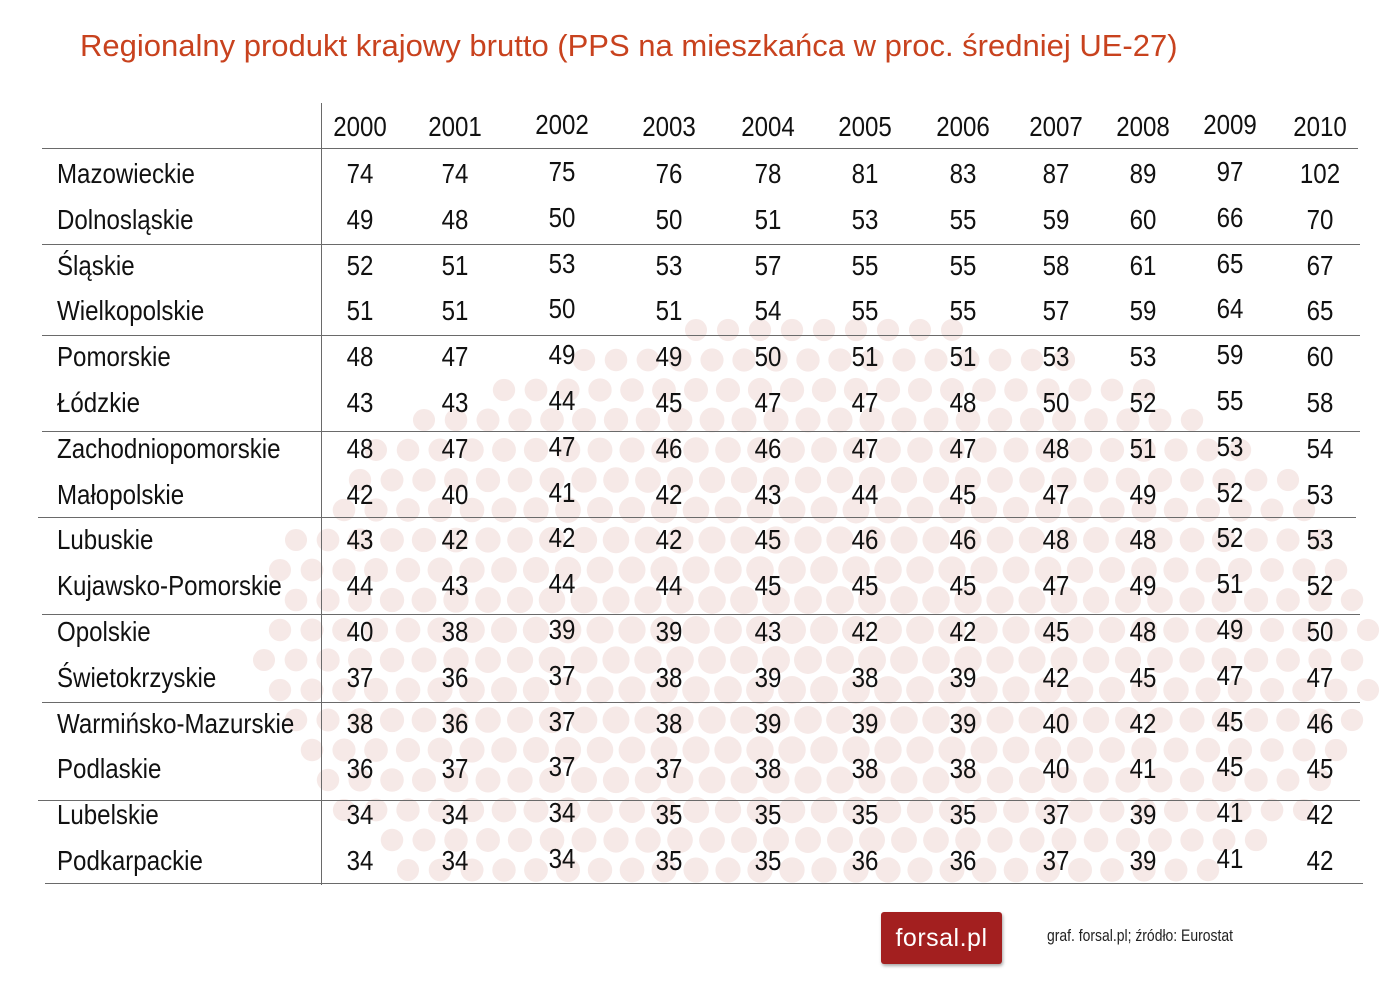 The image size is (1400, 984). Describe the element at coordinates (1143, 402) in the screenshot. I see `table-cell: 52` at that location.